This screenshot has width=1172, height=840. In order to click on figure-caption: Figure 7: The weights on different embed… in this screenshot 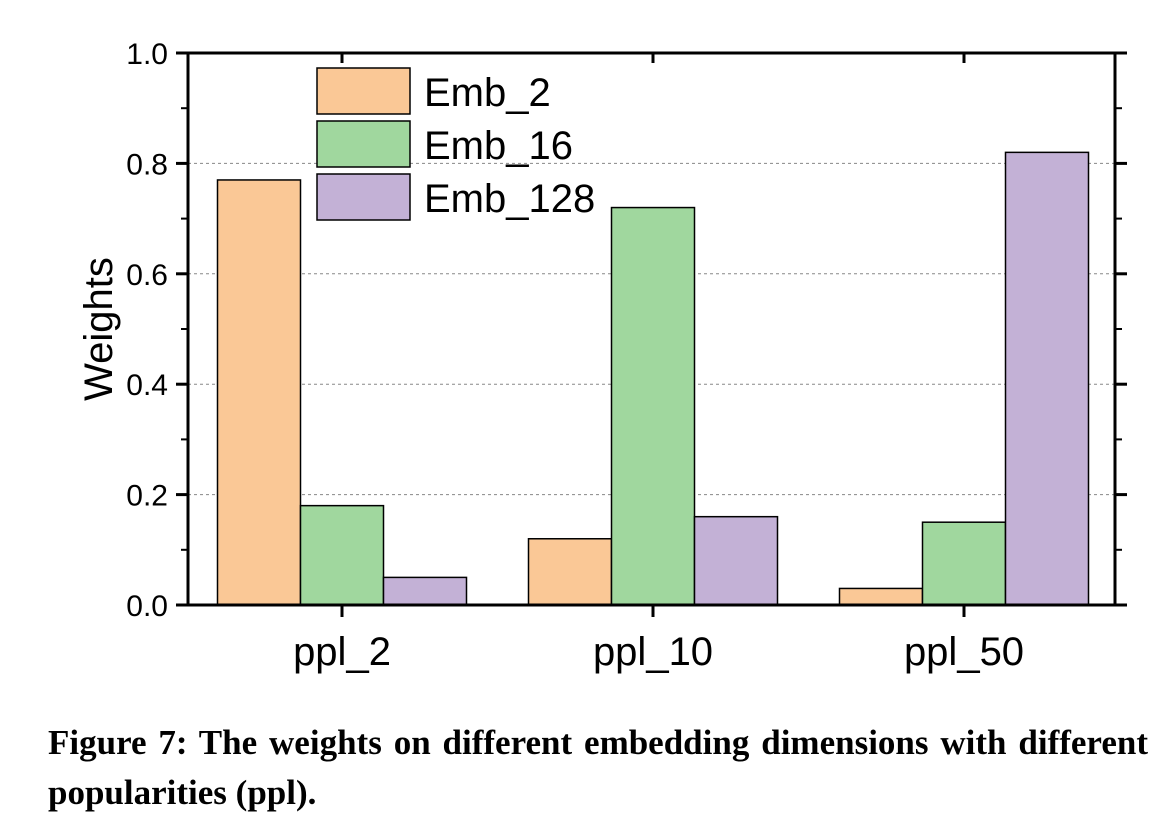, I will do `click(598, 767)`.